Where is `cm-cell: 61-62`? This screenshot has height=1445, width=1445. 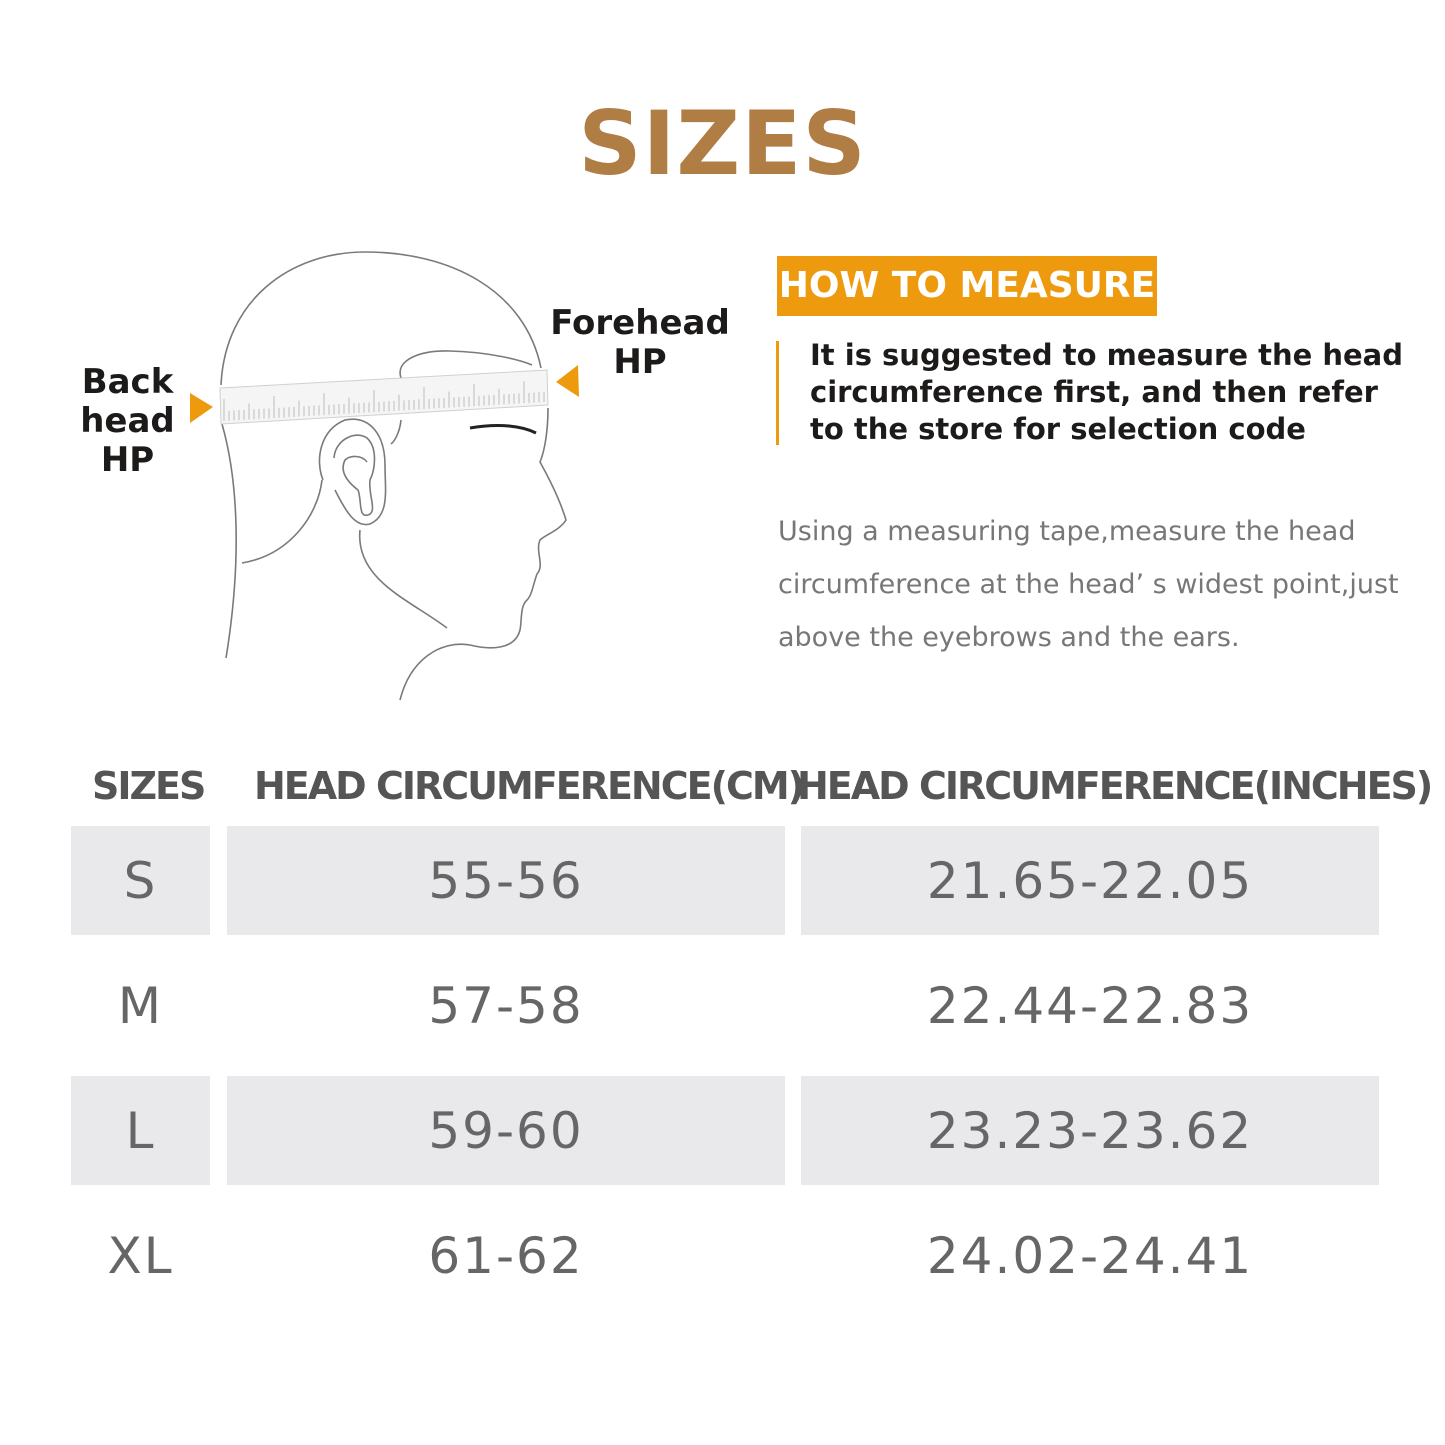
cm-cell: 61-62 is located at coordinates (506, 1255).